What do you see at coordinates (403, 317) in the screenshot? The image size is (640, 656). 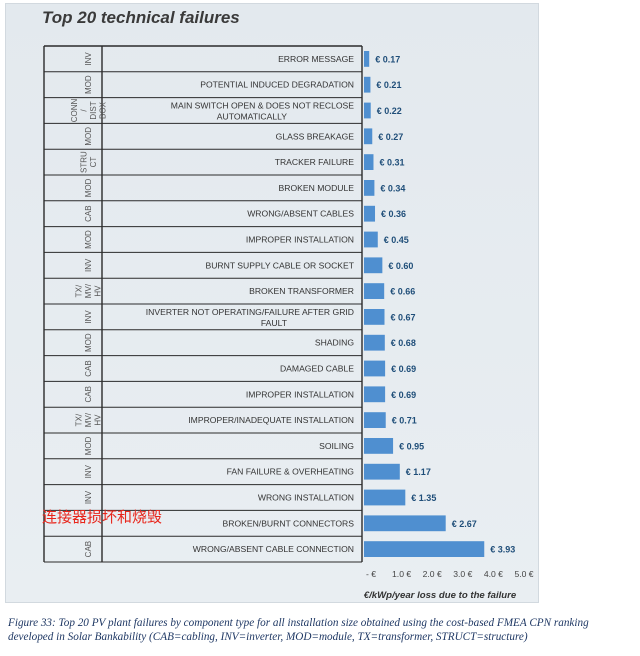 I see `bar-value-label: € 0.67` at bounding box center [403, 317].